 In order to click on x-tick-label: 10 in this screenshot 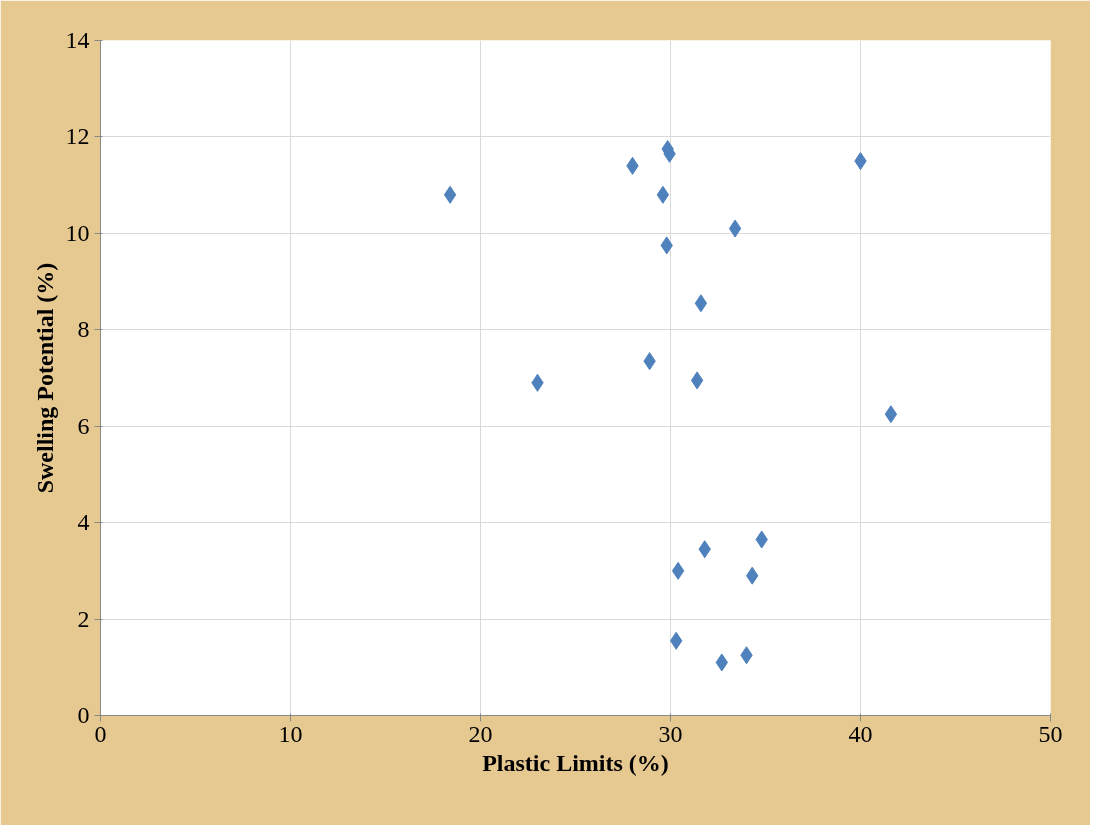, I will do `click(290, 733)`.